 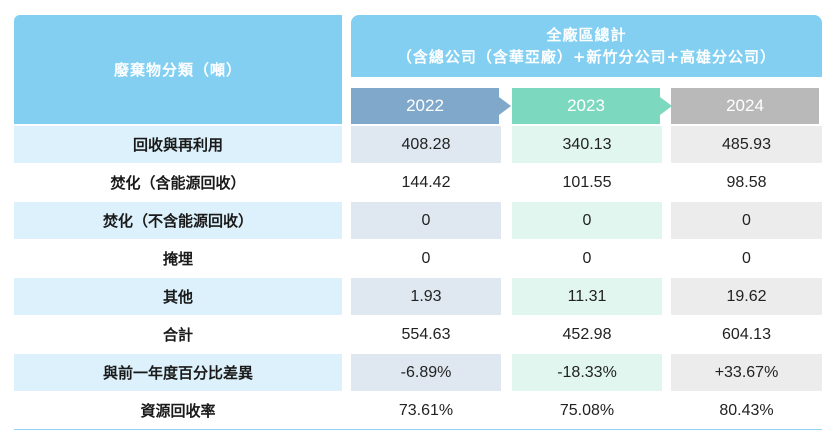 What do you see at coordinates (586, 35) in the screenshot?
I see `group-title-line1: 全廠區總計` at bounding box center [586, 35].